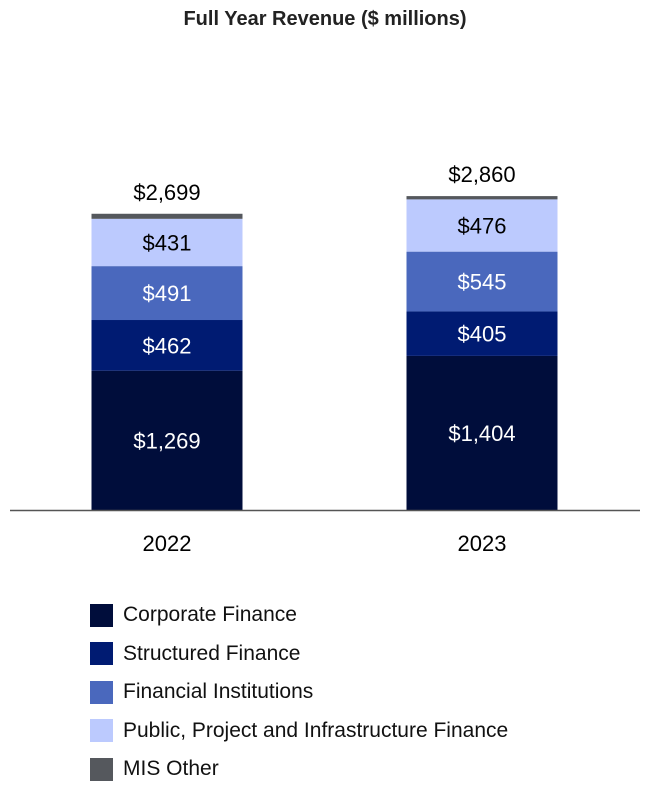 Image resolution: width=650 pixels, height=800 pixels. What do you see at coordinates (325, 19) in the screenshot?
I see `chart-title: Full Year Revenue ($ millions)` at bounding box center [325, 19].